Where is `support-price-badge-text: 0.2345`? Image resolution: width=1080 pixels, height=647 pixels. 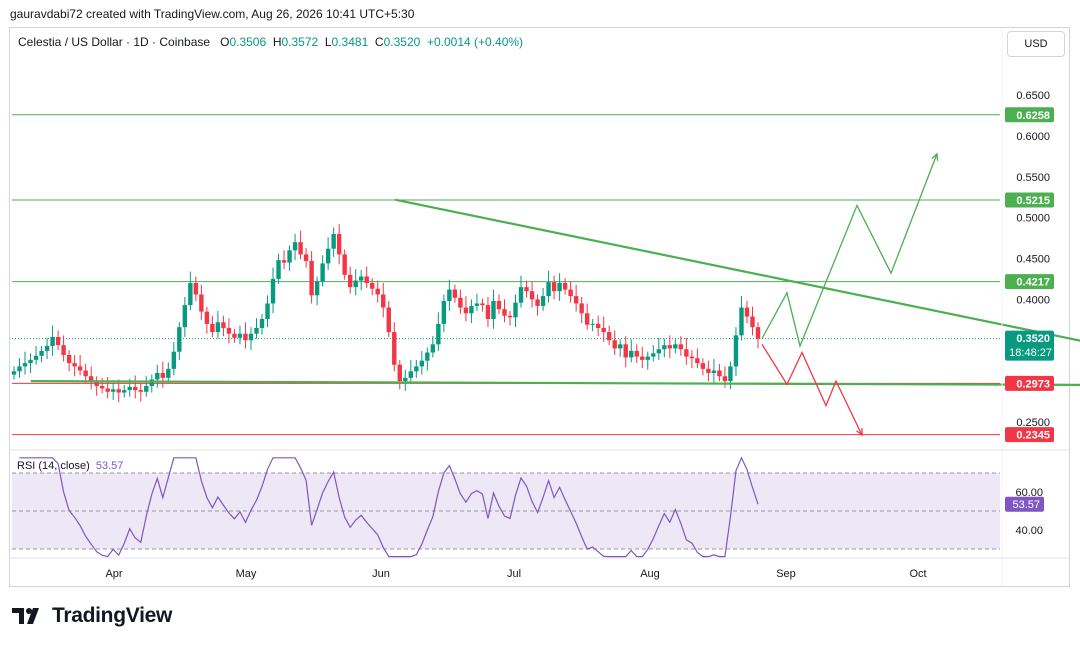 support-price-badge-text: 0.2345 is located at coordinates (1033, 436).